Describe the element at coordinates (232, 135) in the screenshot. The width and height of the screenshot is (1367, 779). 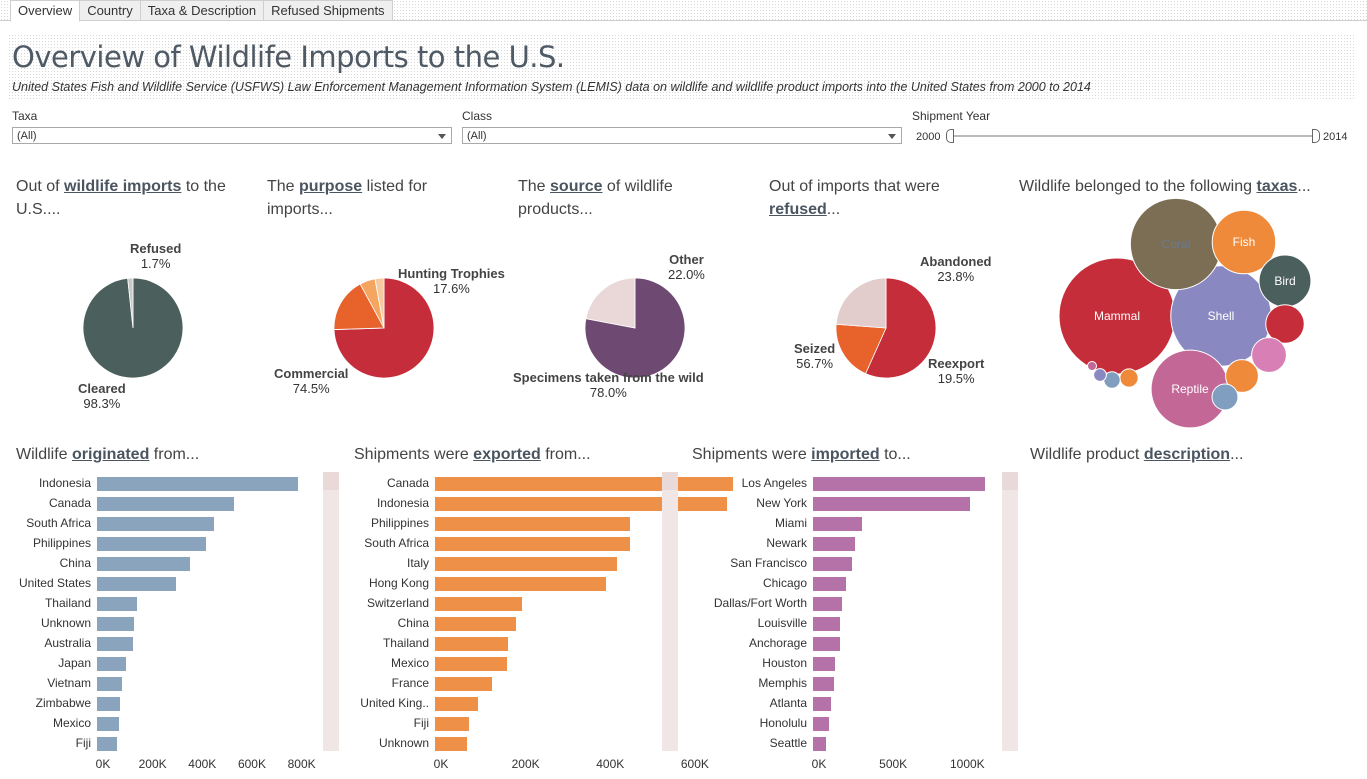
I see `taxa-filter-select: (All)` at that location.